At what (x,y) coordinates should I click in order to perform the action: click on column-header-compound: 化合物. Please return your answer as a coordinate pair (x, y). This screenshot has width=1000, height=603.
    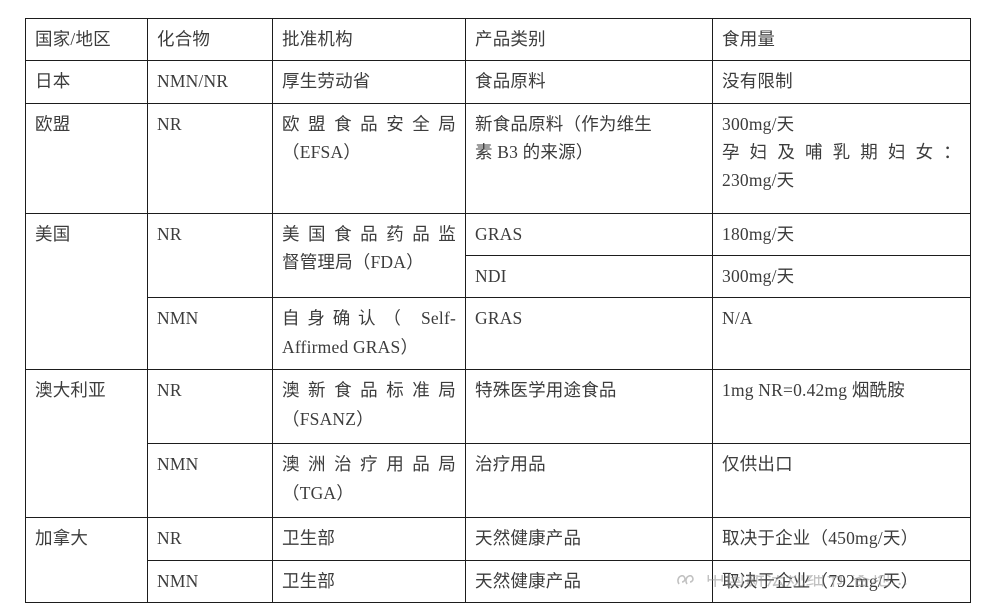
    Looking at the image, I should click on (210, 39).